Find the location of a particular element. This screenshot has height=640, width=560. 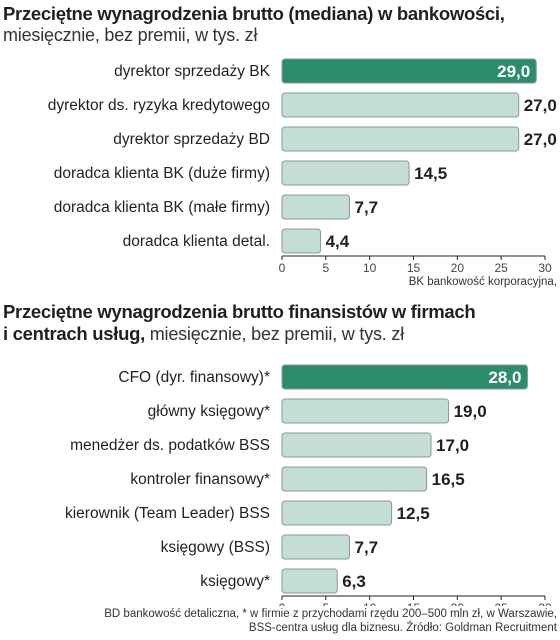

chart2-category-label: księgowy* is located at coordinates (235, 581).